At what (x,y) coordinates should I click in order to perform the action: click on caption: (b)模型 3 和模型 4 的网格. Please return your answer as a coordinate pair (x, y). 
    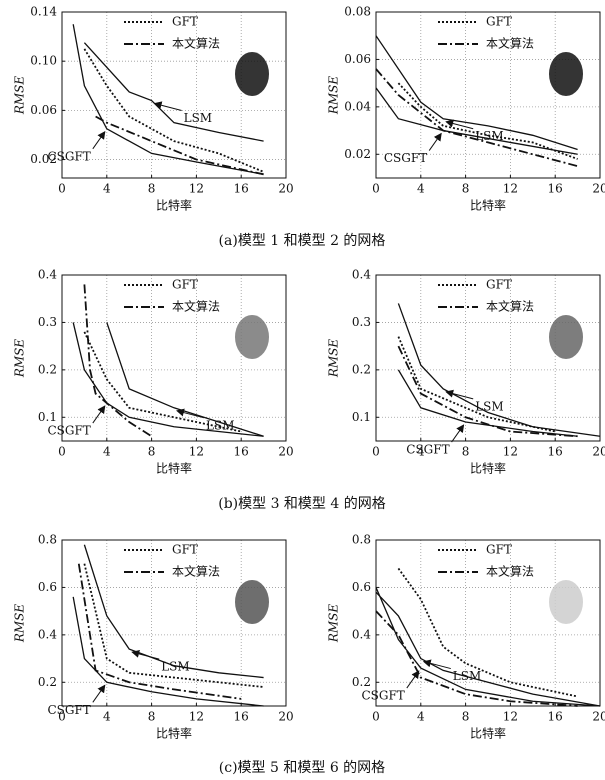
    Looking at the image, I should click on (302, 504).